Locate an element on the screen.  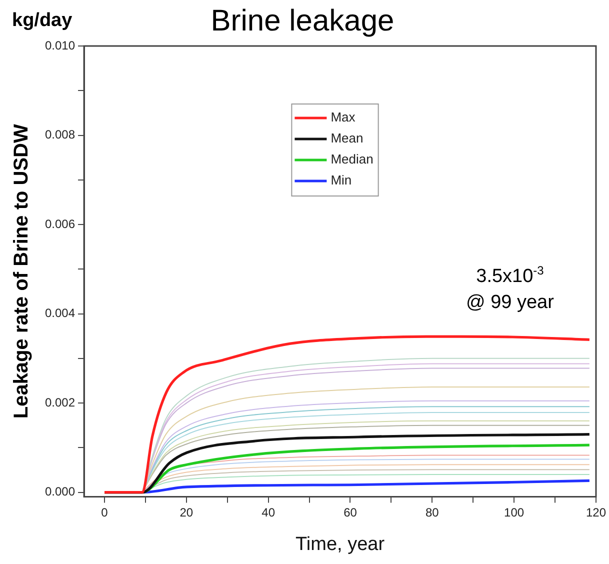
y-tick-label: 0.004 is located at coordinates (60, 313).